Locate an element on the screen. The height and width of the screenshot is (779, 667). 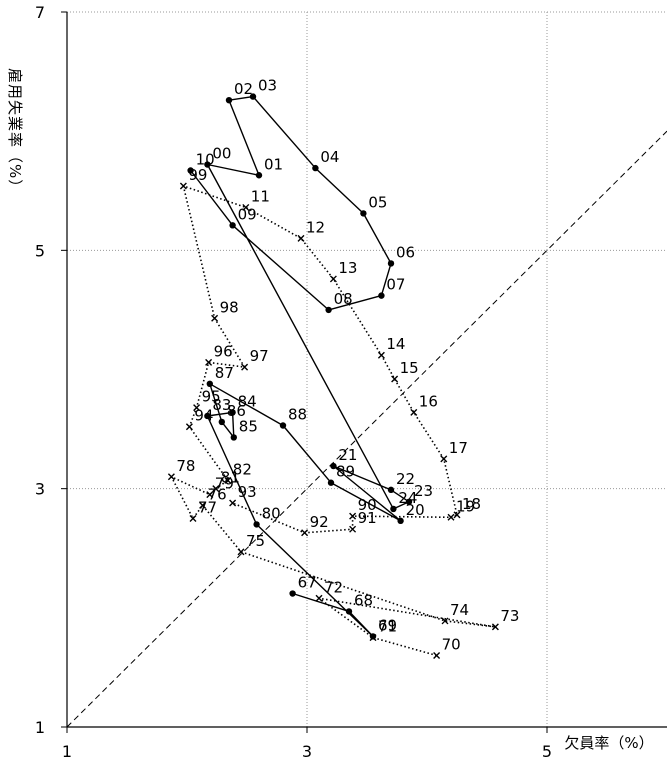
point-label: 15 is located at coordinates (409, 368).